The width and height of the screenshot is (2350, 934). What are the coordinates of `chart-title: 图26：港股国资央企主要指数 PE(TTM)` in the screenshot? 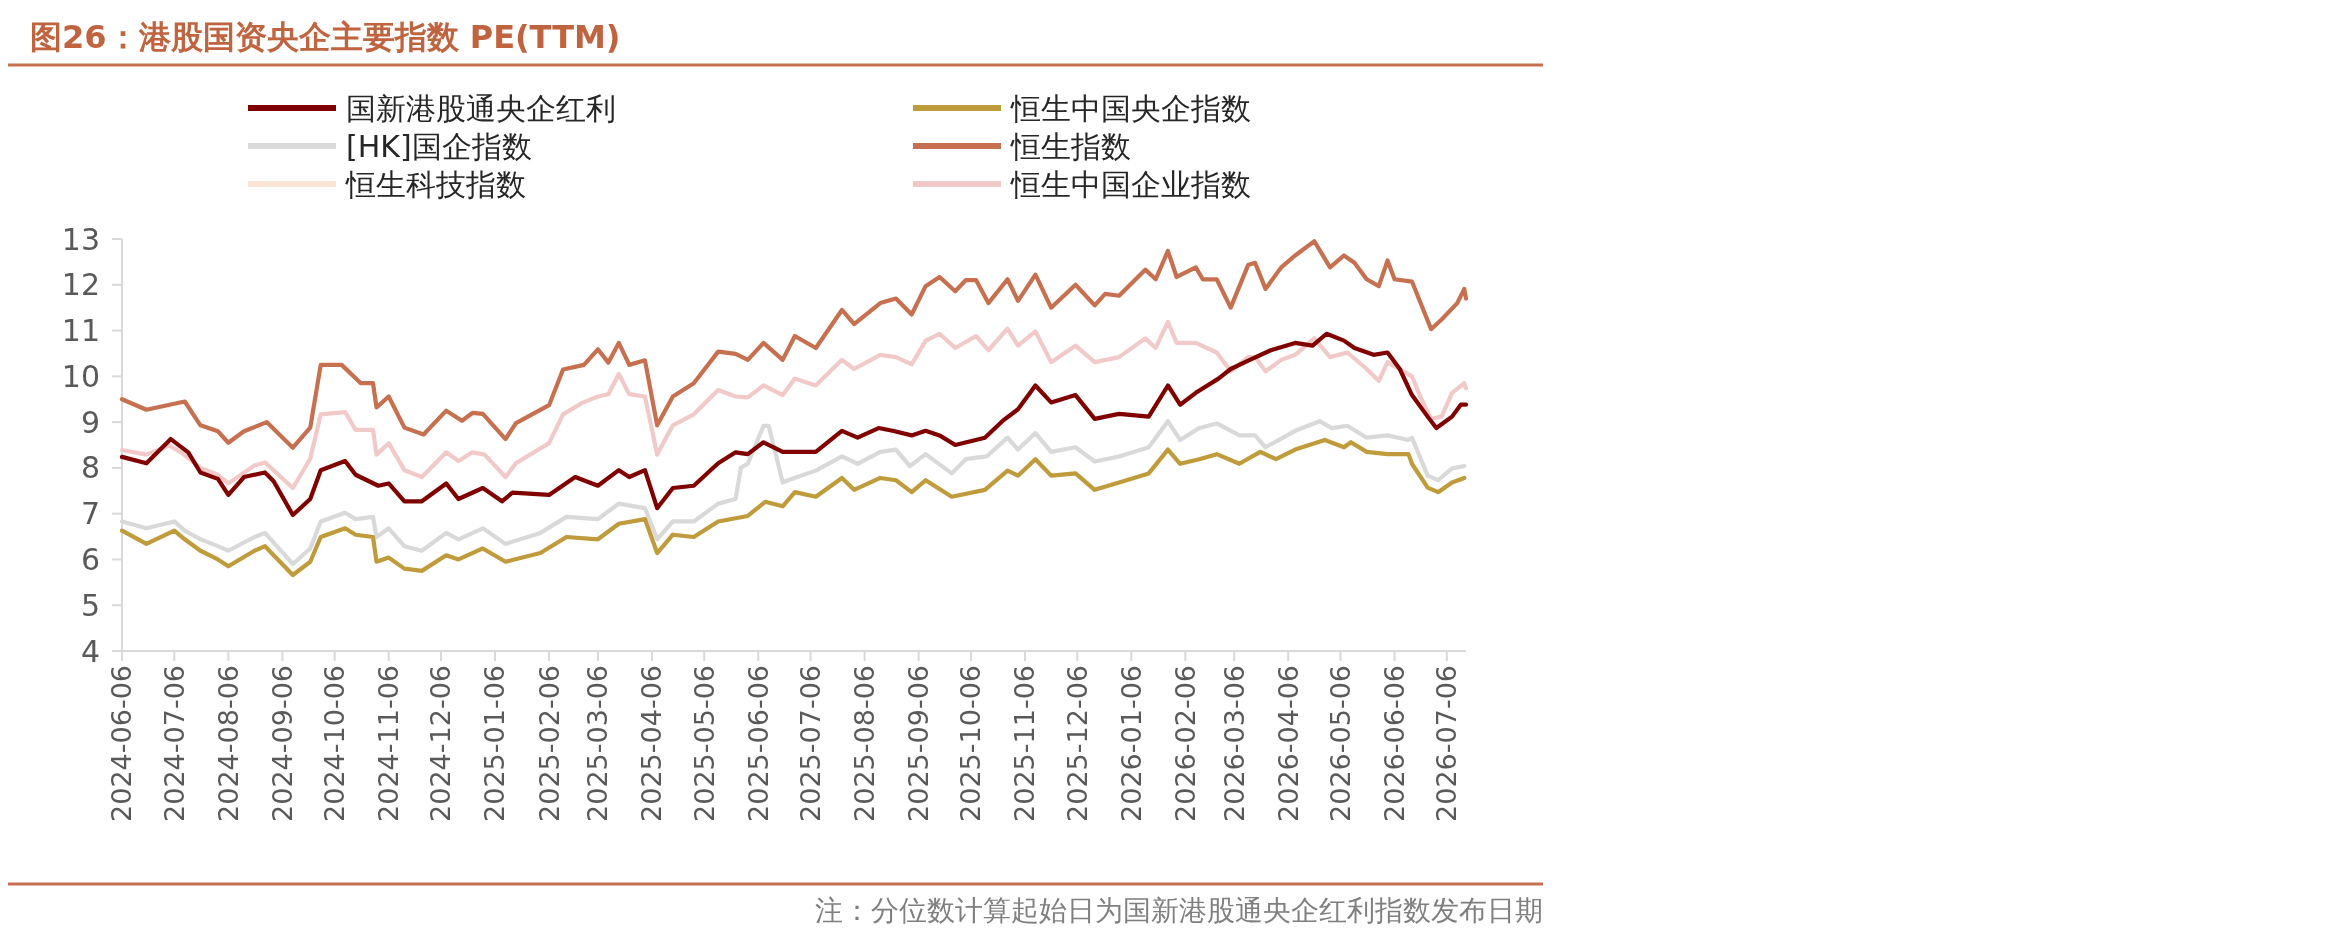 It's located at (325, 37).